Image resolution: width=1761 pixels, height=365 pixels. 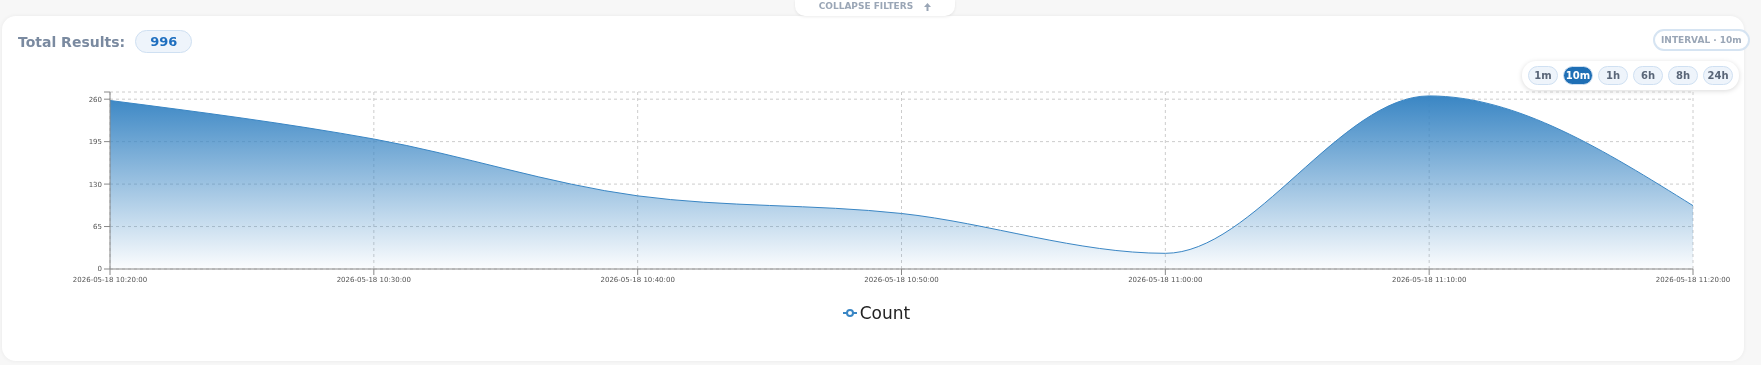 I want to click on text: 24h, so click(x=1718, y=75).